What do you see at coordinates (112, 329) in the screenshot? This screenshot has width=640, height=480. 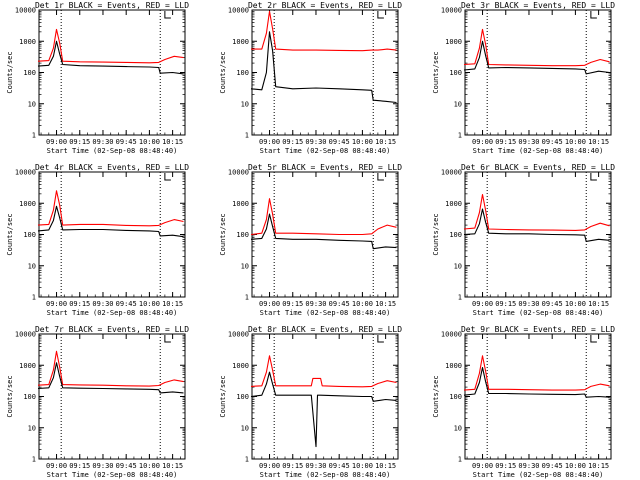 I see `panel-title: Det 7r BLACK = Events, RED = LLD` at bounding box center [112, 329].